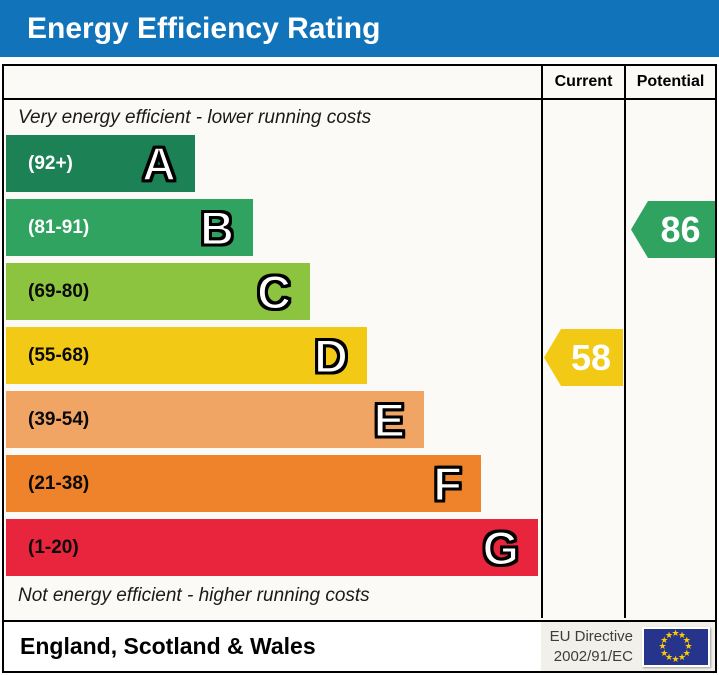 The image size is (719, 675). I want to click on current-rating-column: 58, so click(582, 359).